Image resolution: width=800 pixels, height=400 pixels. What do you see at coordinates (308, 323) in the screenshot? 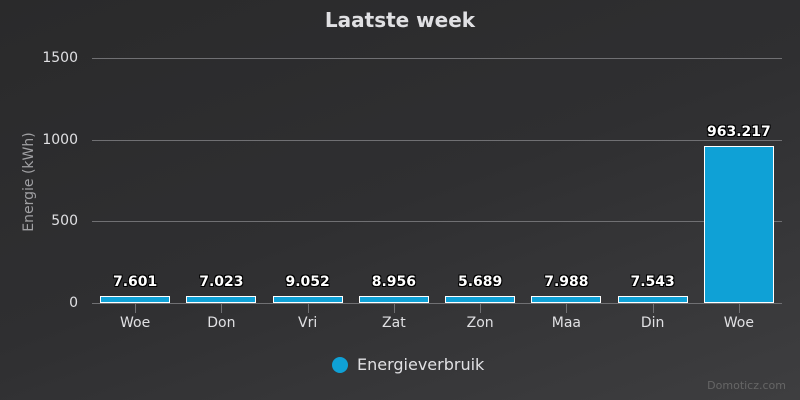
I see `x-tick-label: Vri` at bounding box center [308, 323].